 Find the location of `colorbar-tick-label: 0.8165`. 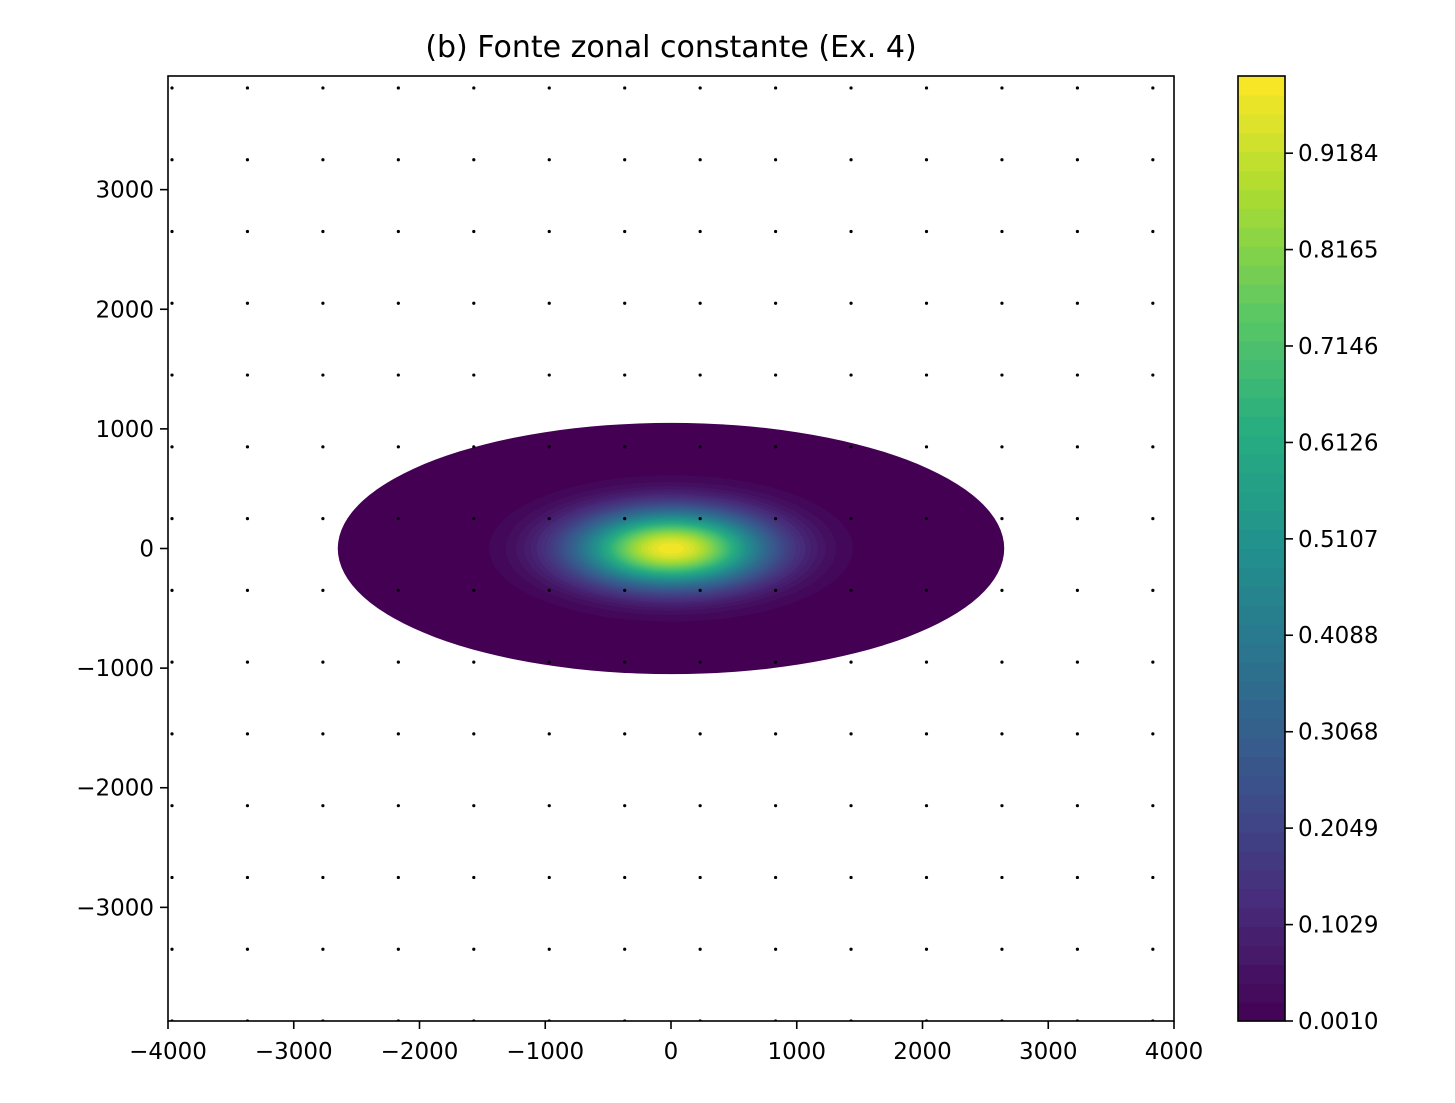

colorbar-tick-label: 0.8165 is located at coordinates (1338, 251).